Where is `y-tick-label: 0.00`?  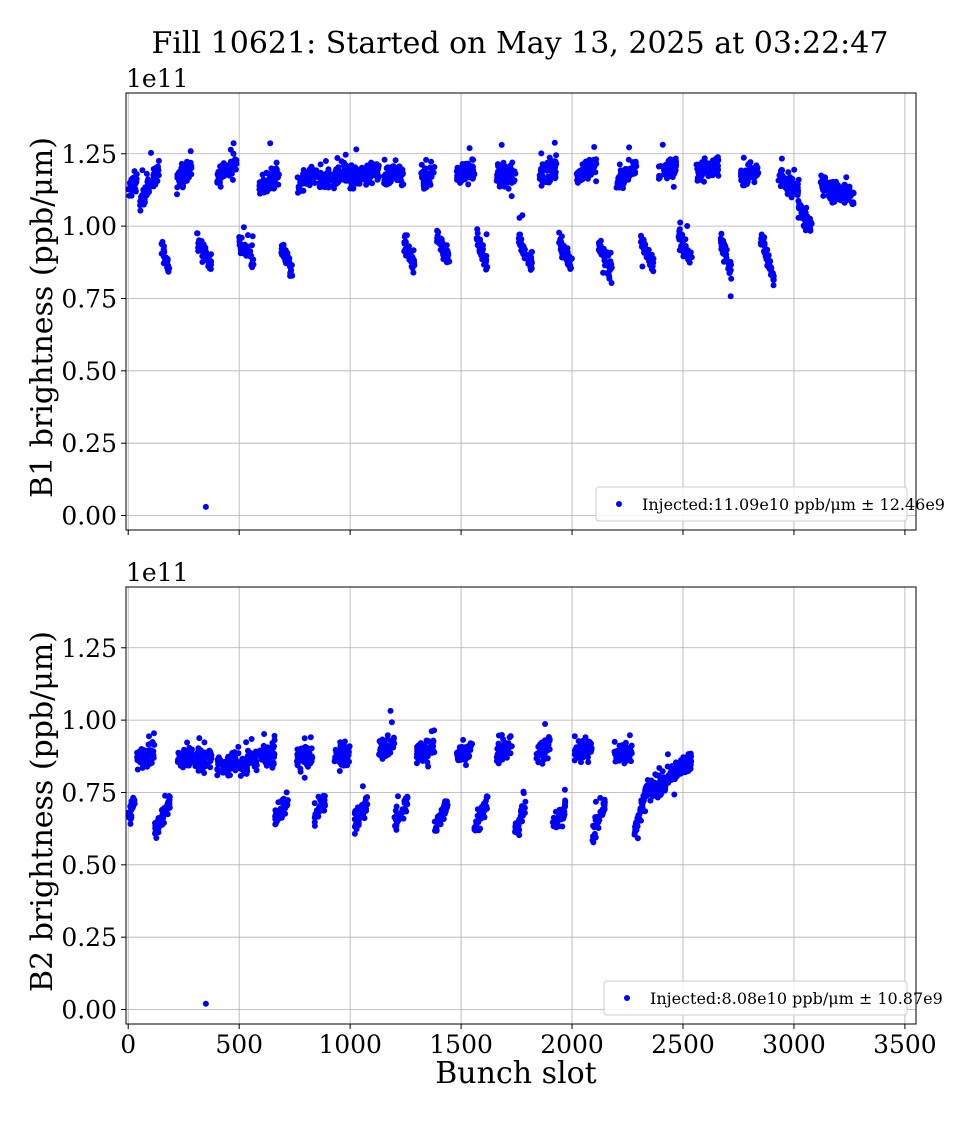 y-tick-label: 0.00 is located at coordinates (89, 1010).